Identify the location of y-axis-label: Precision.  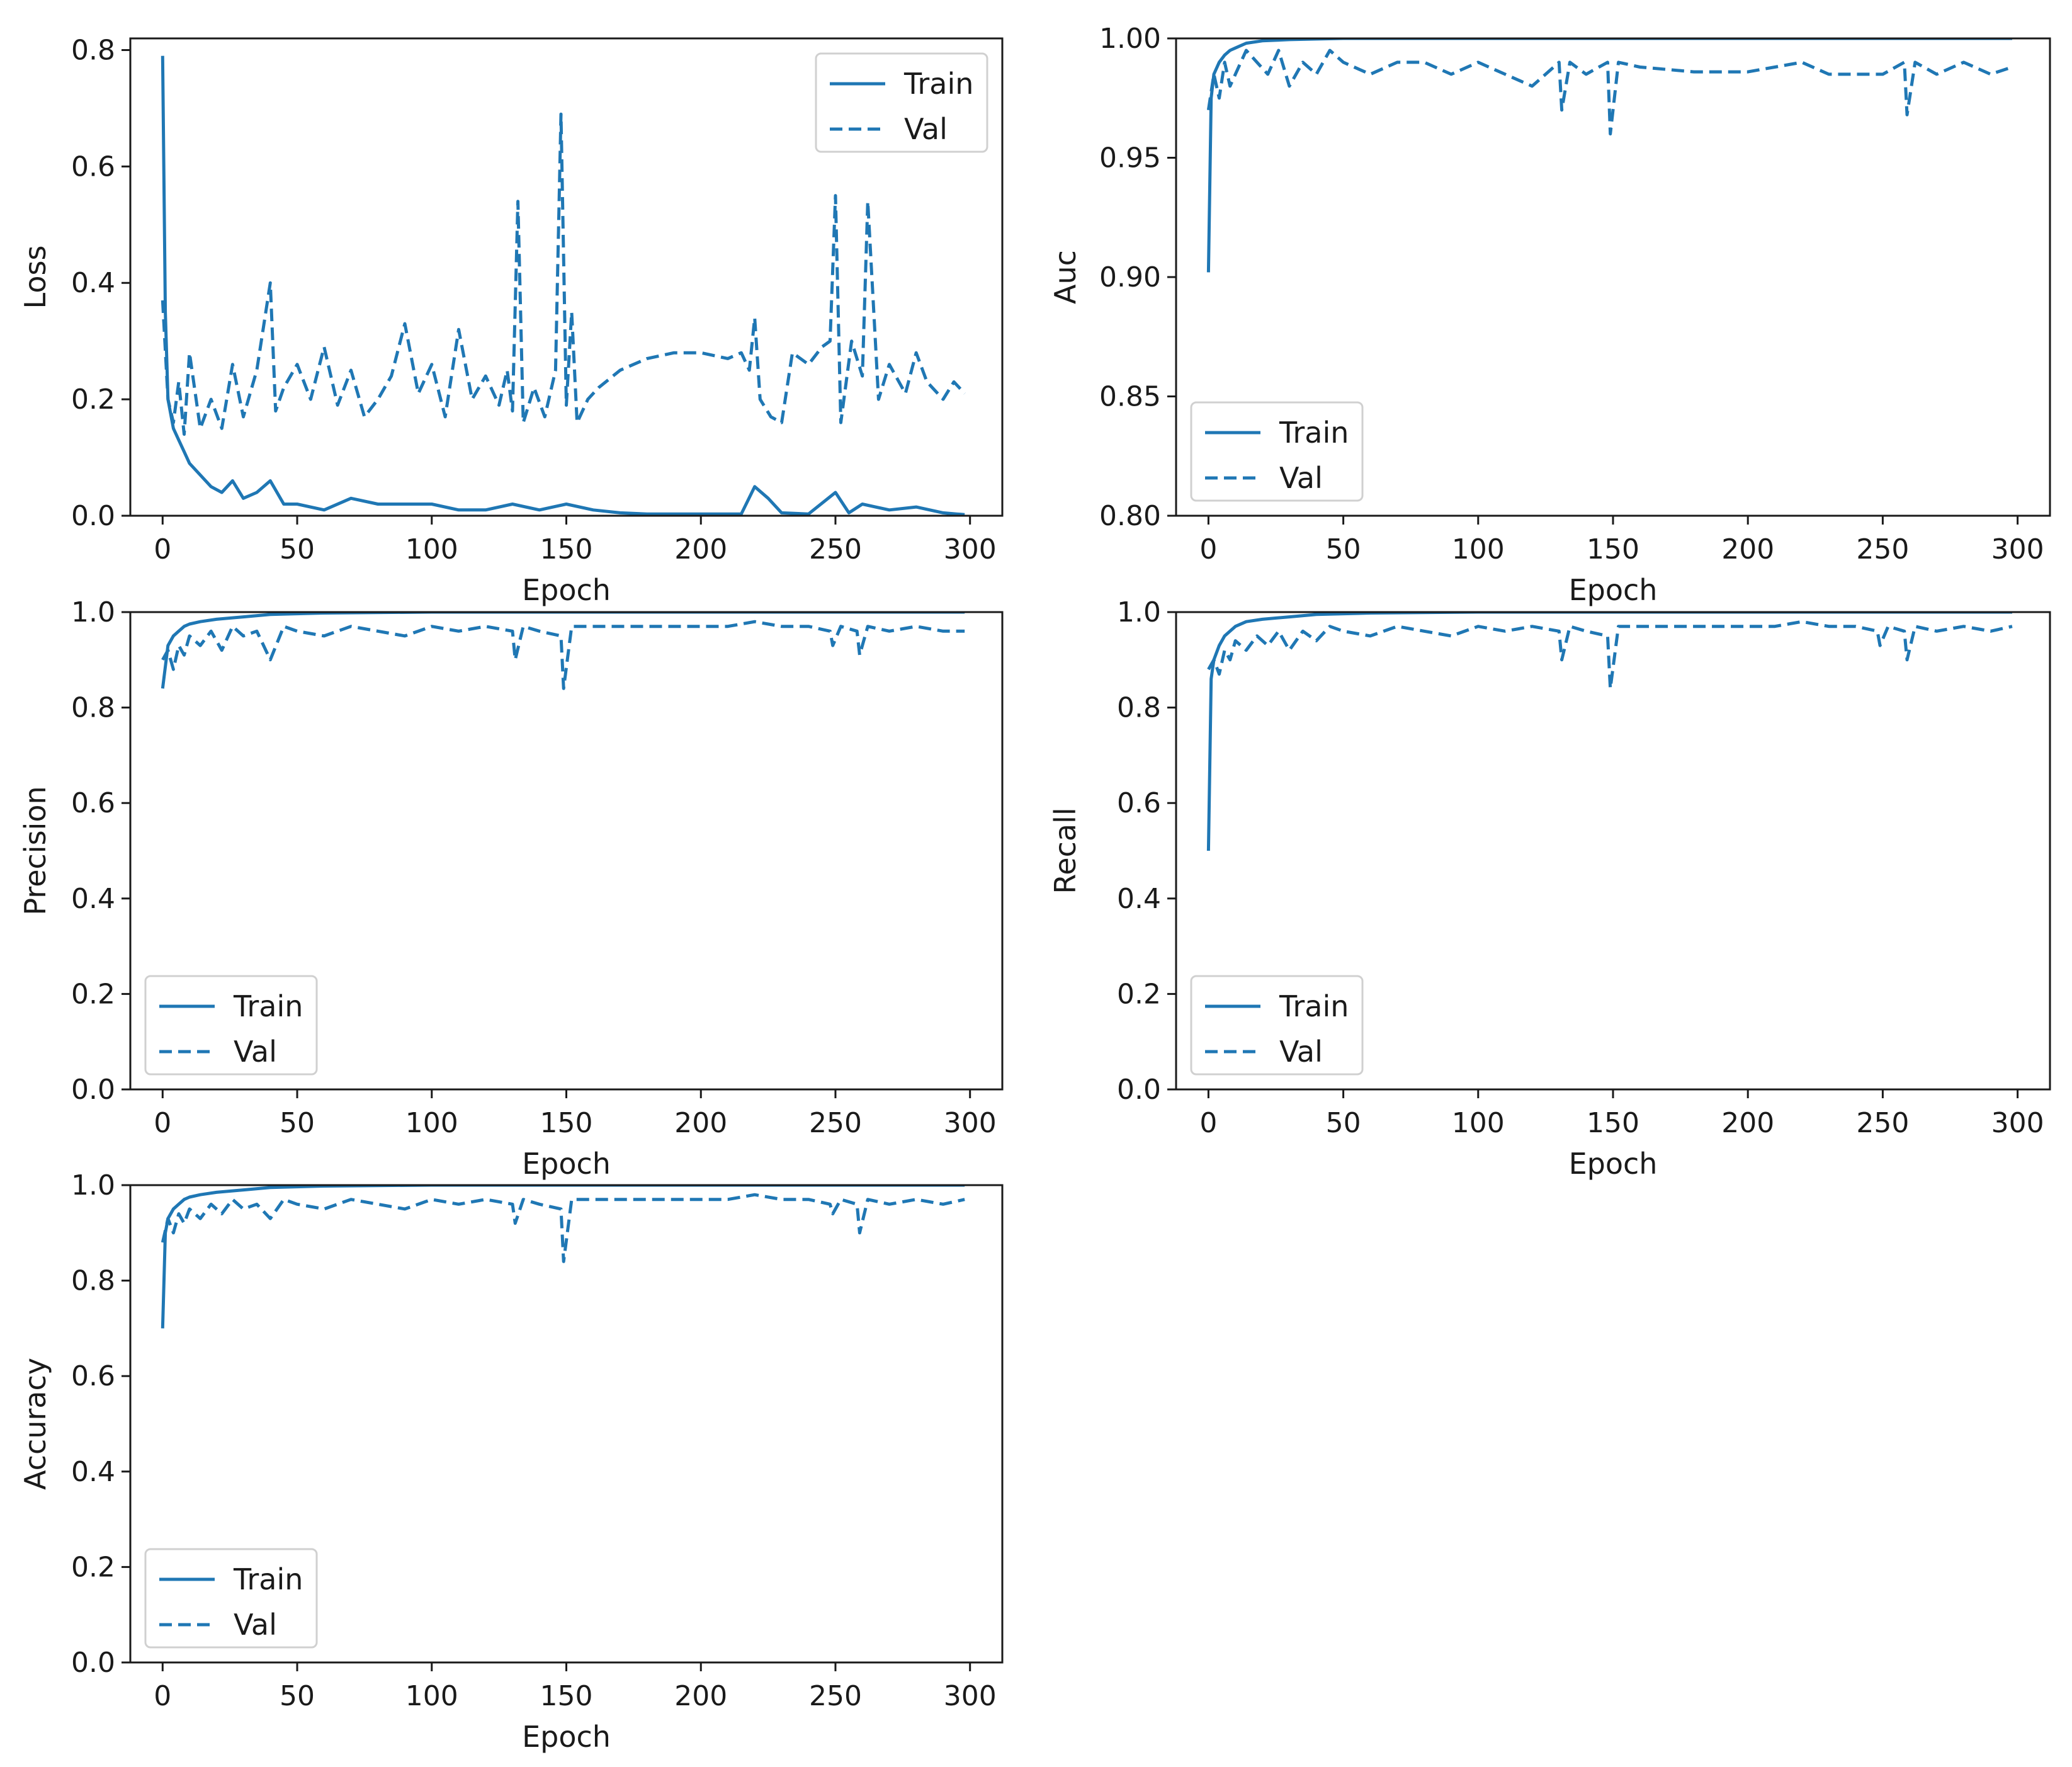
(35, 850).